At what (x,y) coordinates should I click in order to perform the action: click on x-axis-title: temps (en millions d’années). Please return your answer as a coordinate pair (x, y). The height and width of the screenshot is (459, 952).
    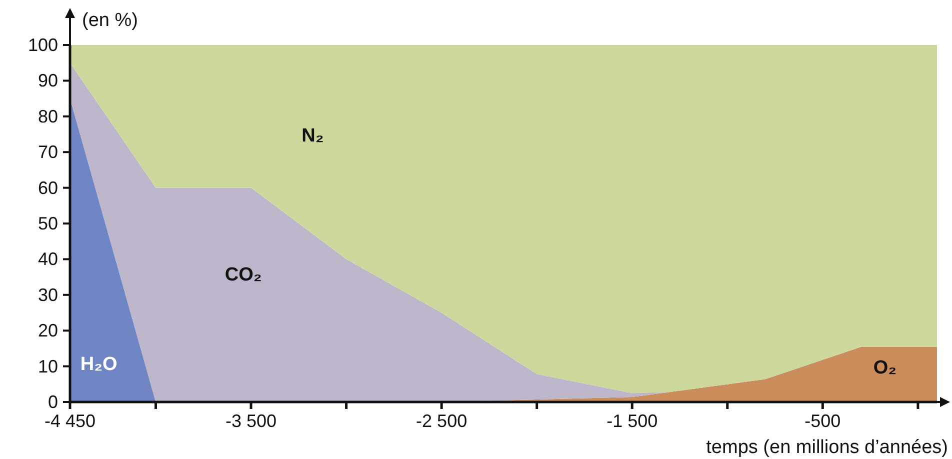
    Looking at the image, I should click on (827, 447).